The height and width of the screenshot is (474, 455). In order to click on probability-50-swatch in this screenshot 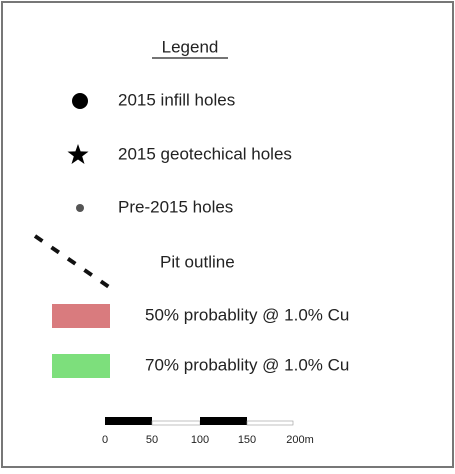, I will do `click(81, 316)`.